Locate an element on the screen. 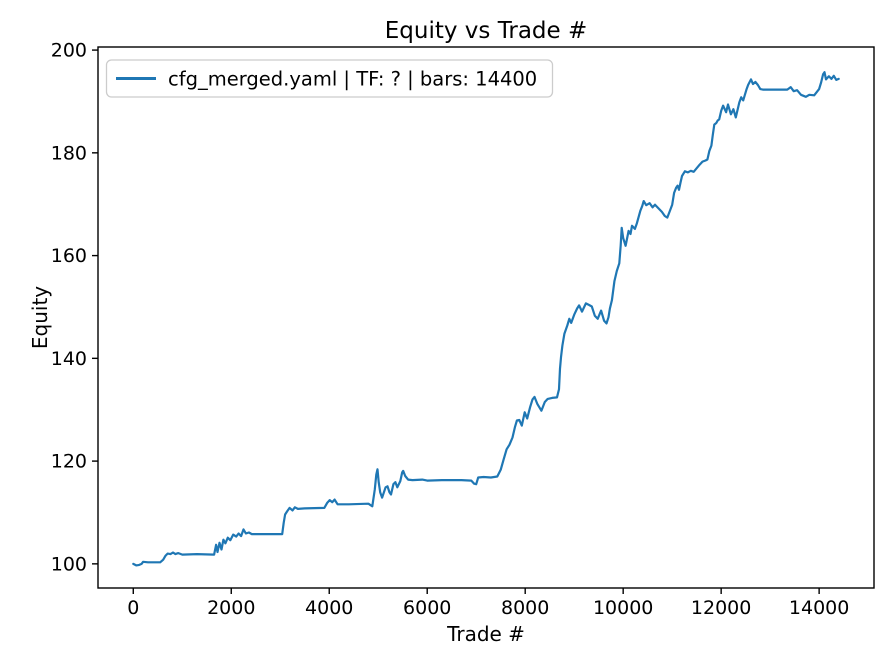 This screenshot has width=896, height=672. chart-title: Equity vs Trade # is located at coordinates (486, 31).